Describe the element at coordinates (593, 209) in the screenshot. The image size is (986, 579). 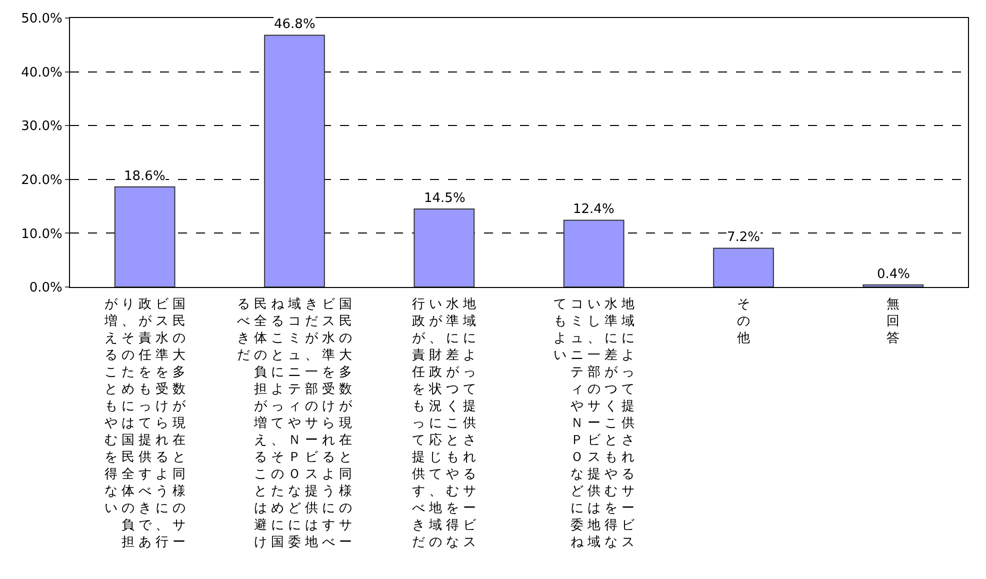
I see `data-label: 12.4%` at that location.